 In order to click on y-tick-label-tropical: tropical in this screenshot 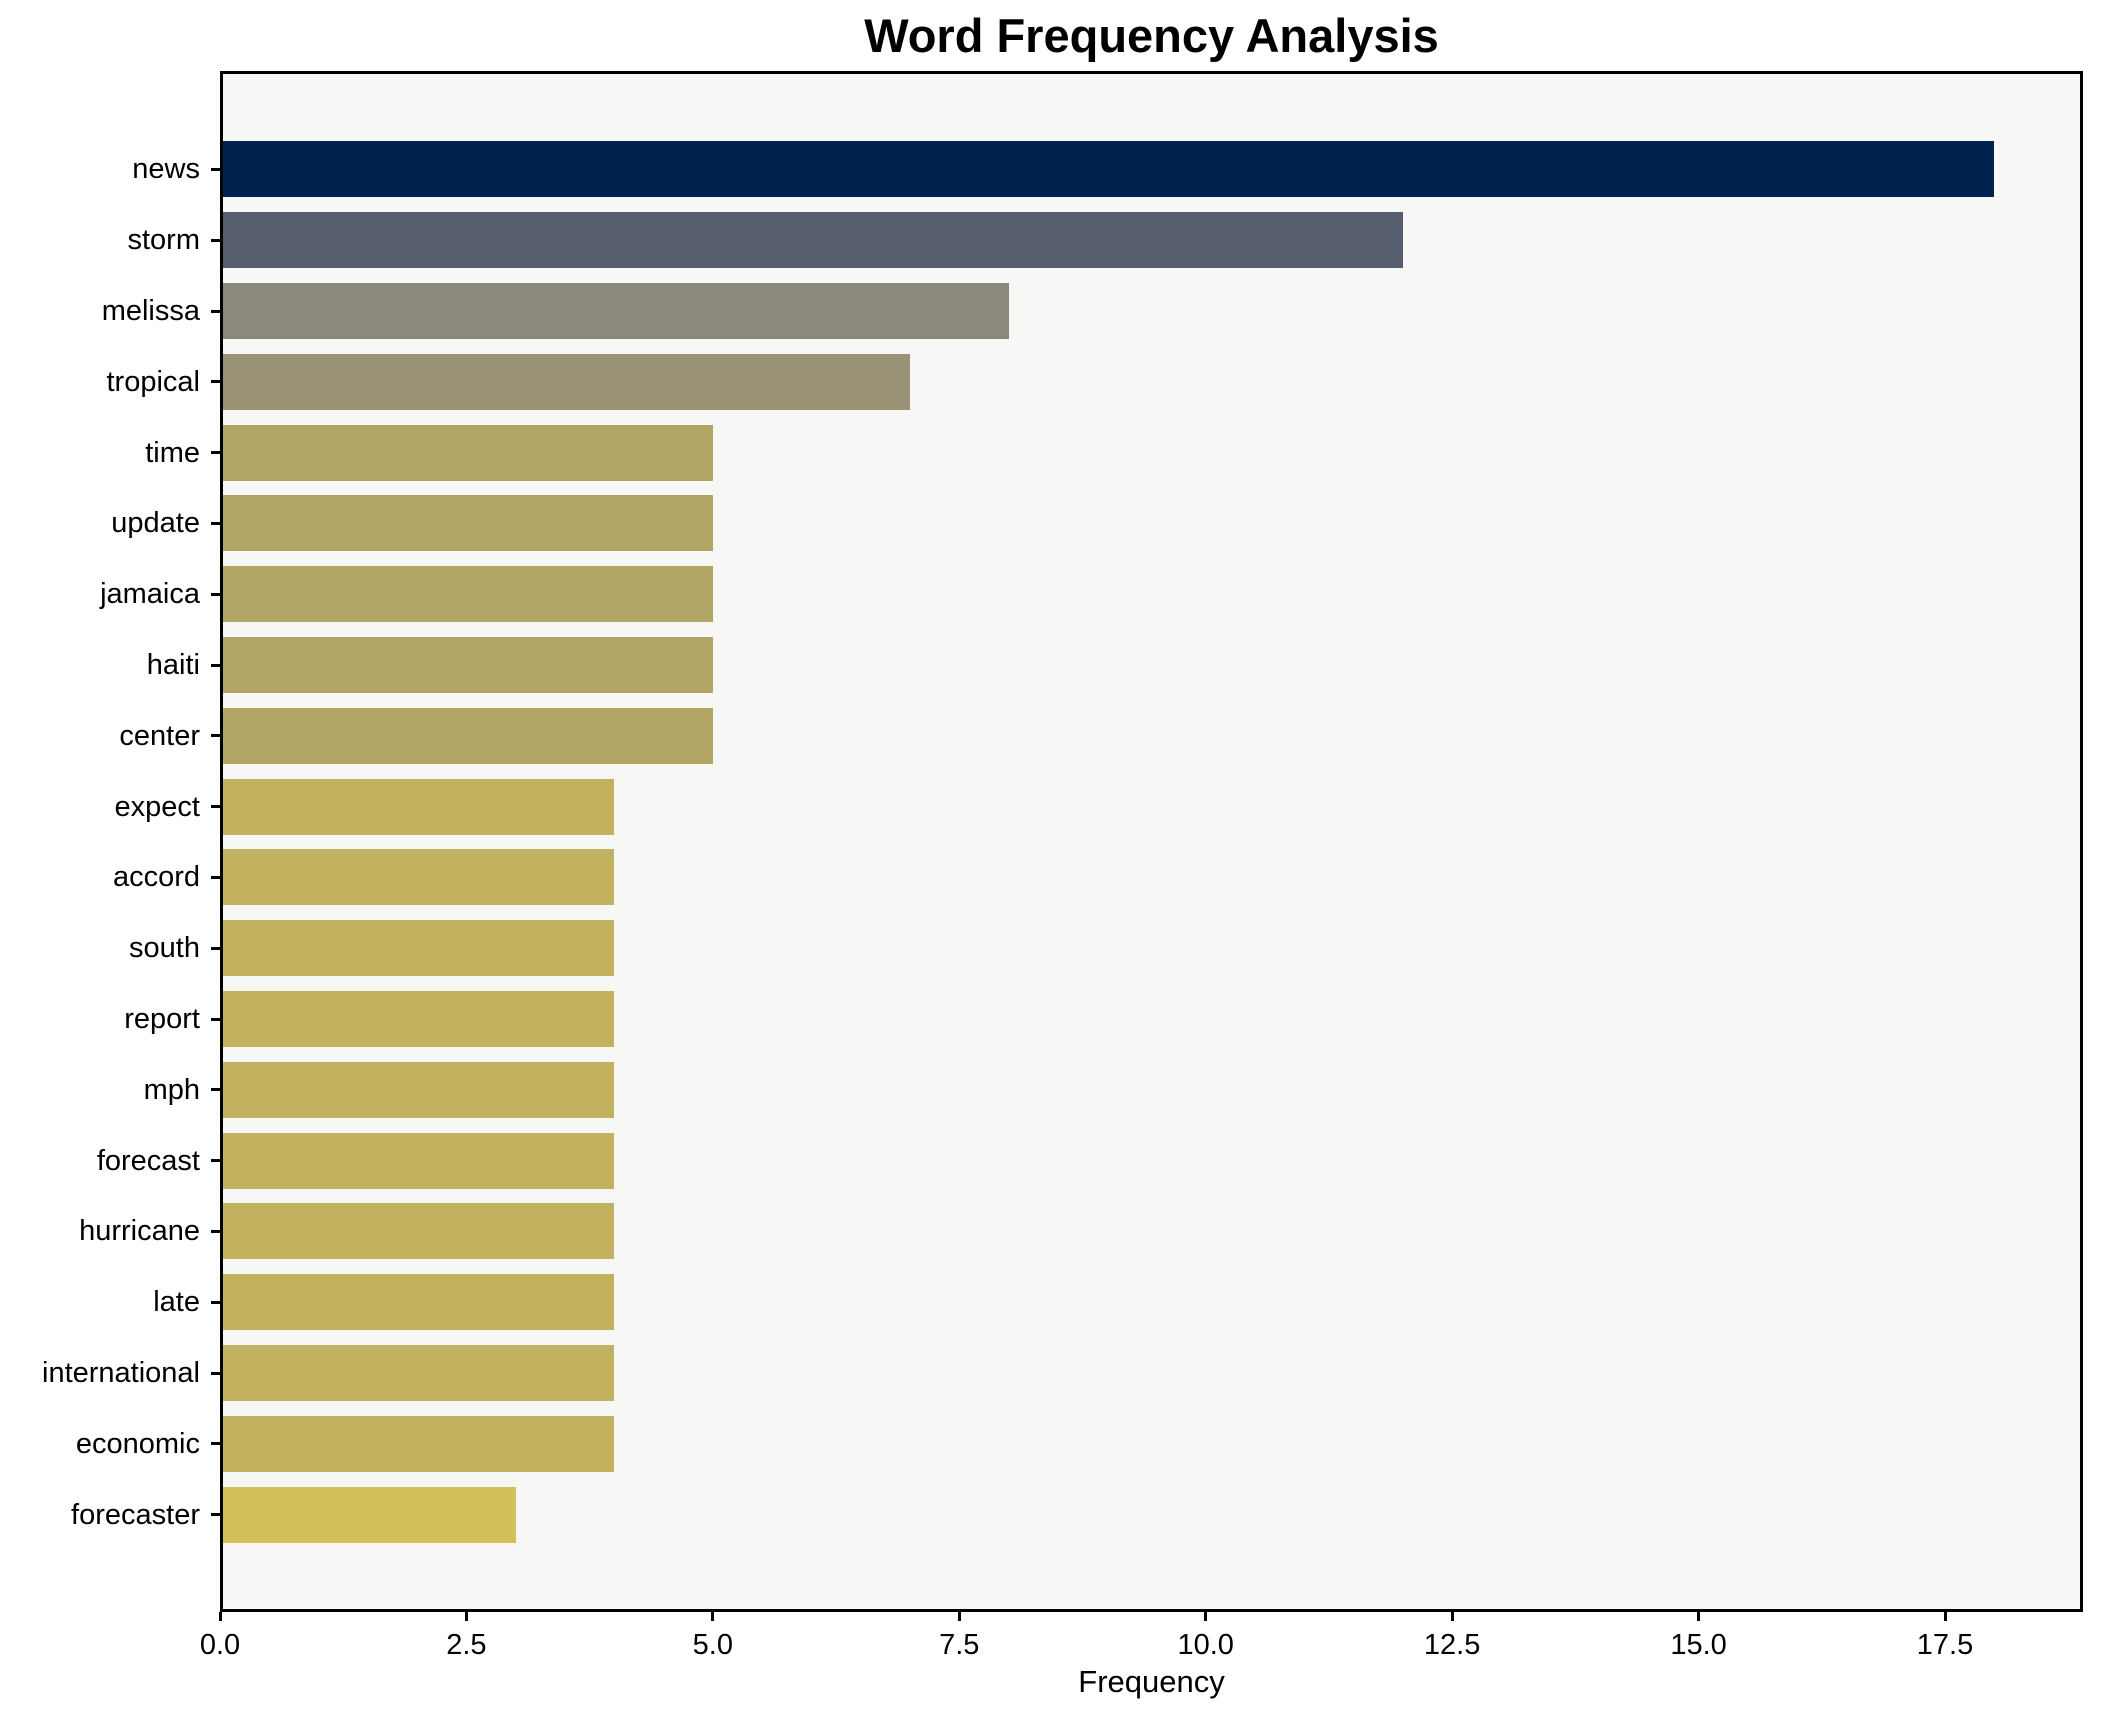, I will do `click(153, 381)`.